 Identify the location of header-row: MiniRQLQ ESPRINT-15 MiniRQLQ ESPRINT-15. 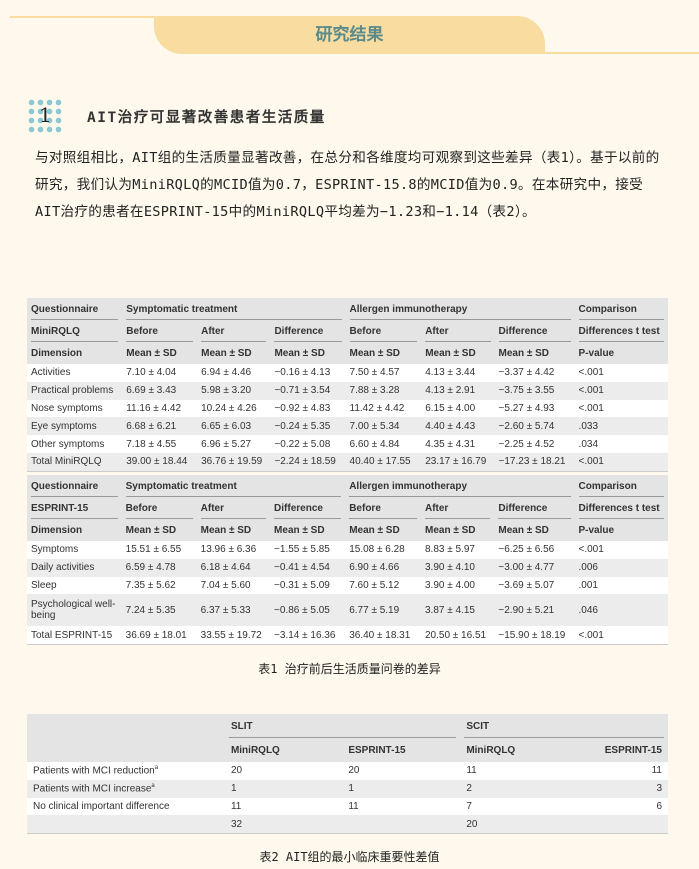
(347, 750).